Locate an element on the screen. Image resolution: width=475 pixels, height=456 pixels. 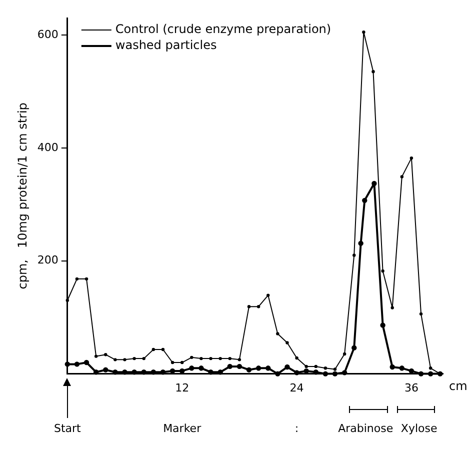
legend-label: Control (crude enzyme preparation) is located at coordinates (223, 29).